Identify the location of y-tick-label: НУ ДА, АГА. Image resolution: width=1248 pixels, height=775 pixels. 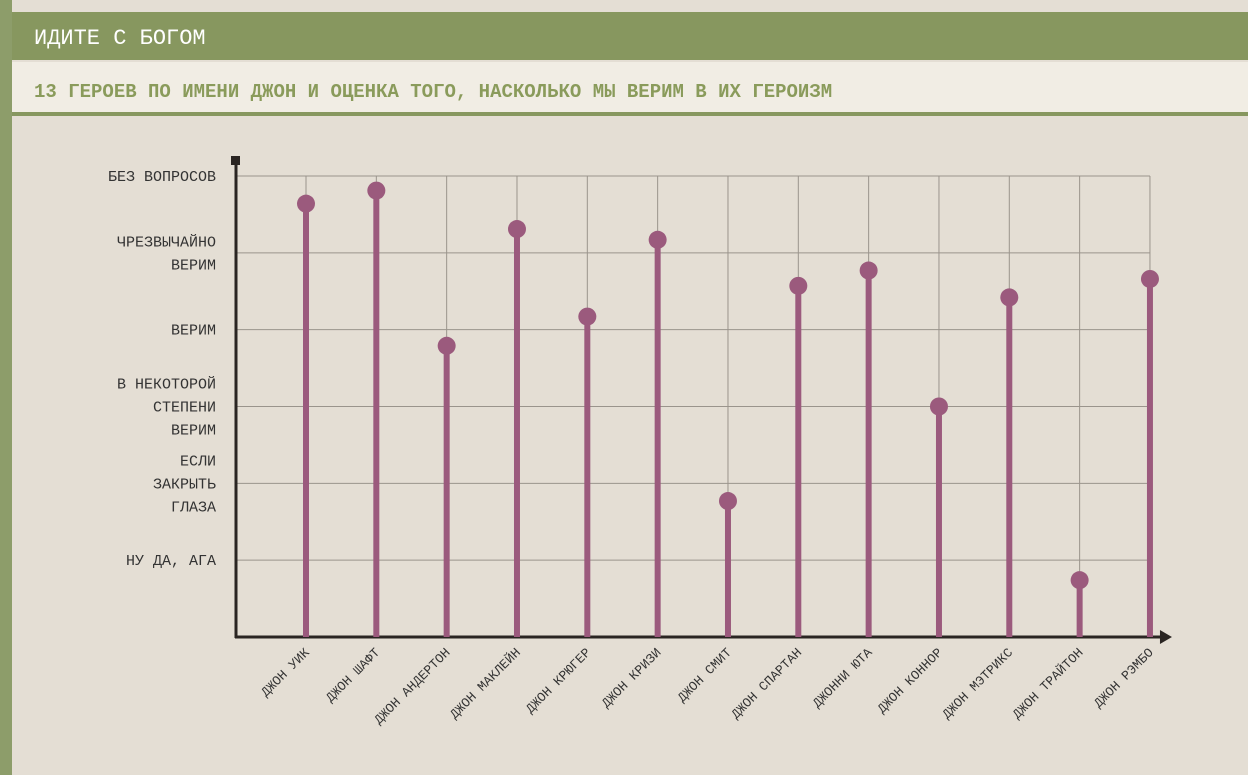
(171, 561).